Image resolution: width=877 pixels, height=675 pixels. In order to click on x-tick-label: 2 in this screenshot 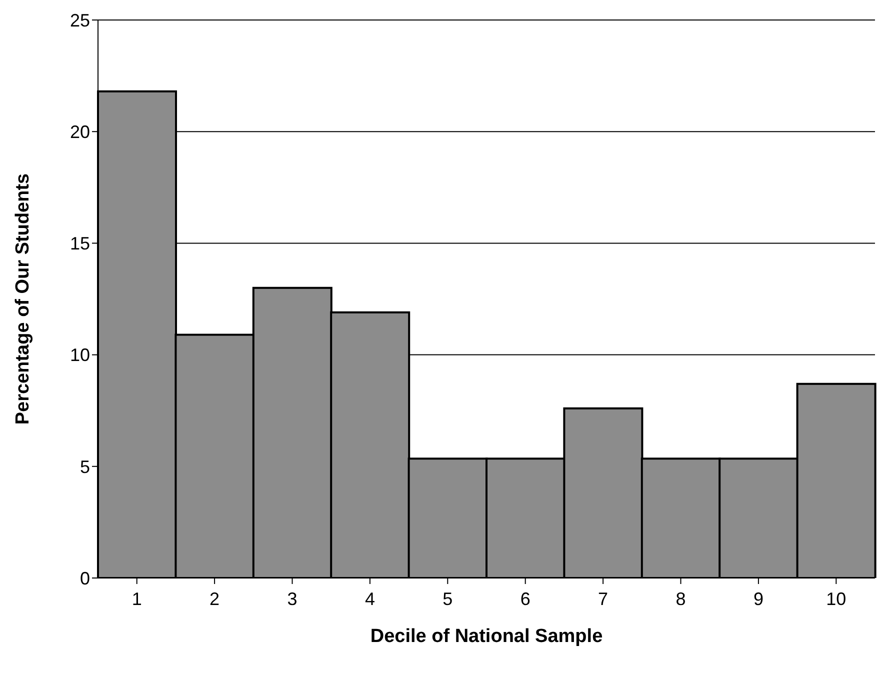, I will do `click(215, 598)`.